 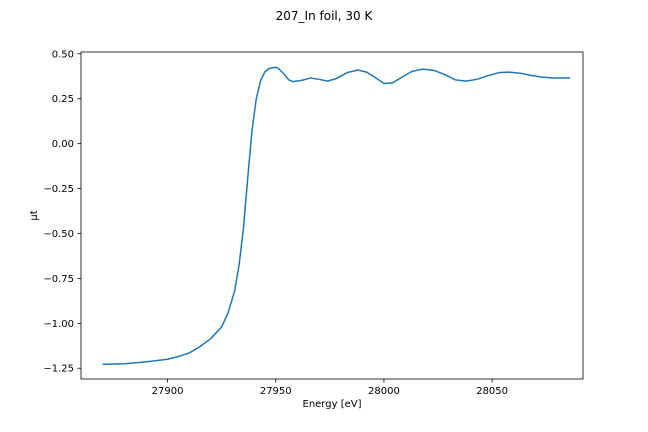 I want to click on y-tick-label: −0.25, so click(x=58, y=189).